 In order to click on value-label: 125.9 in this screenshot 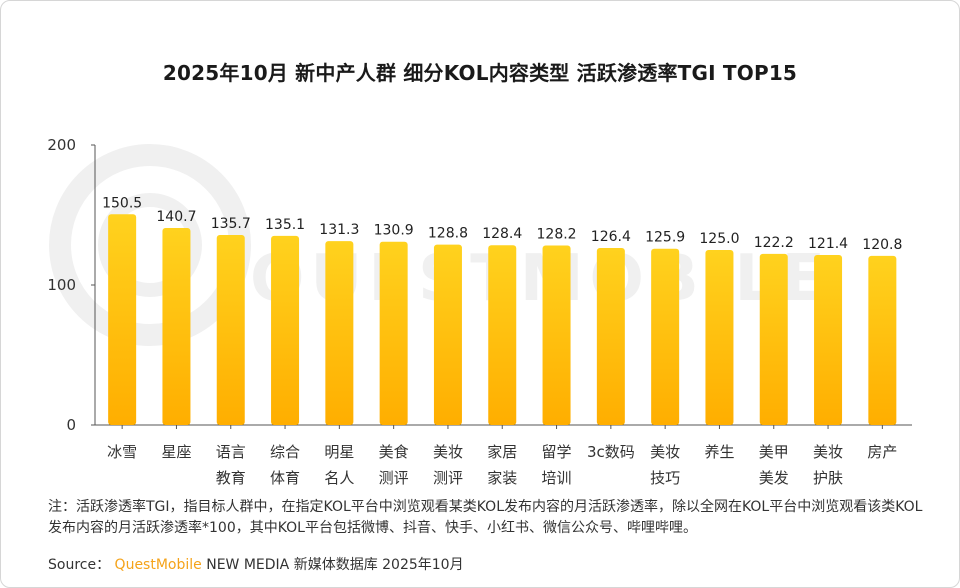, I will do `click(665, 238)`.